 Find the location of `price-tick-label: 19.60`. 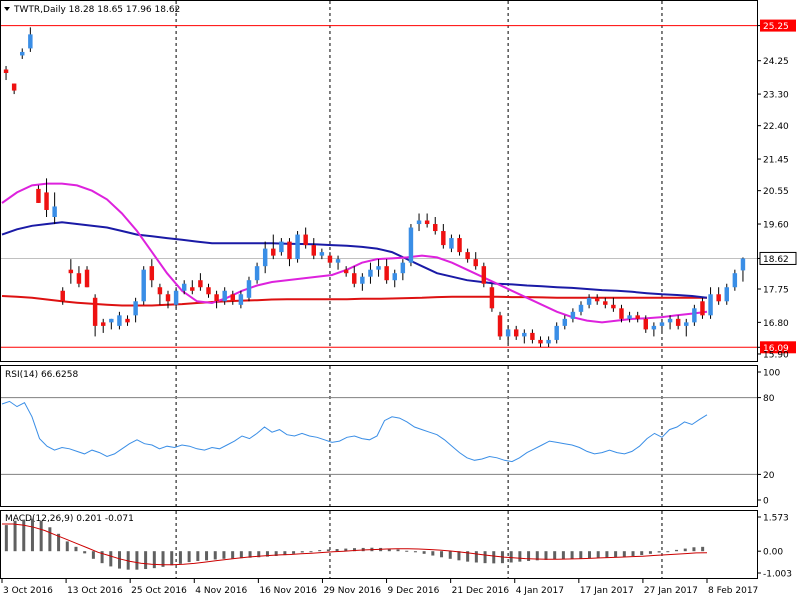

price-tick-label: 19.60 is located at coordinates (776, 226).